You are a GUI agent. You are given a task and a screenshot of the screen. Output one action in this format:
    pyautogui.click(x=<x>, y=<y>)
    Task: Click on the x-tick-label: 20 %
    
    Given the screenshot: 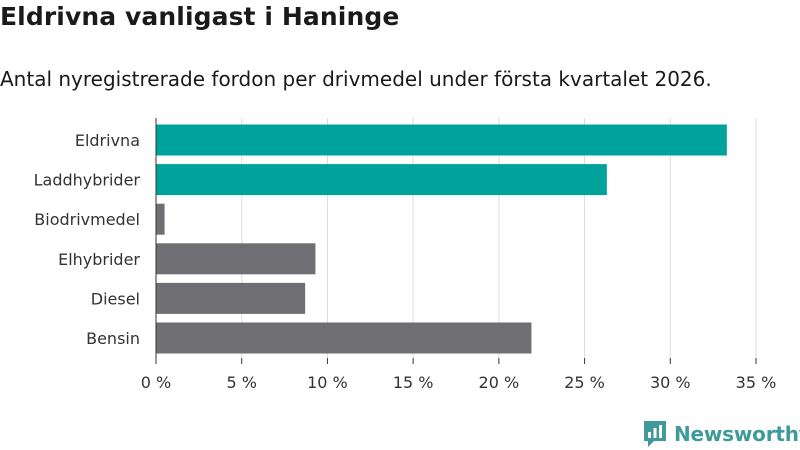 What is the action you would take?
    pyautogui.click(x=499, y=382)
    